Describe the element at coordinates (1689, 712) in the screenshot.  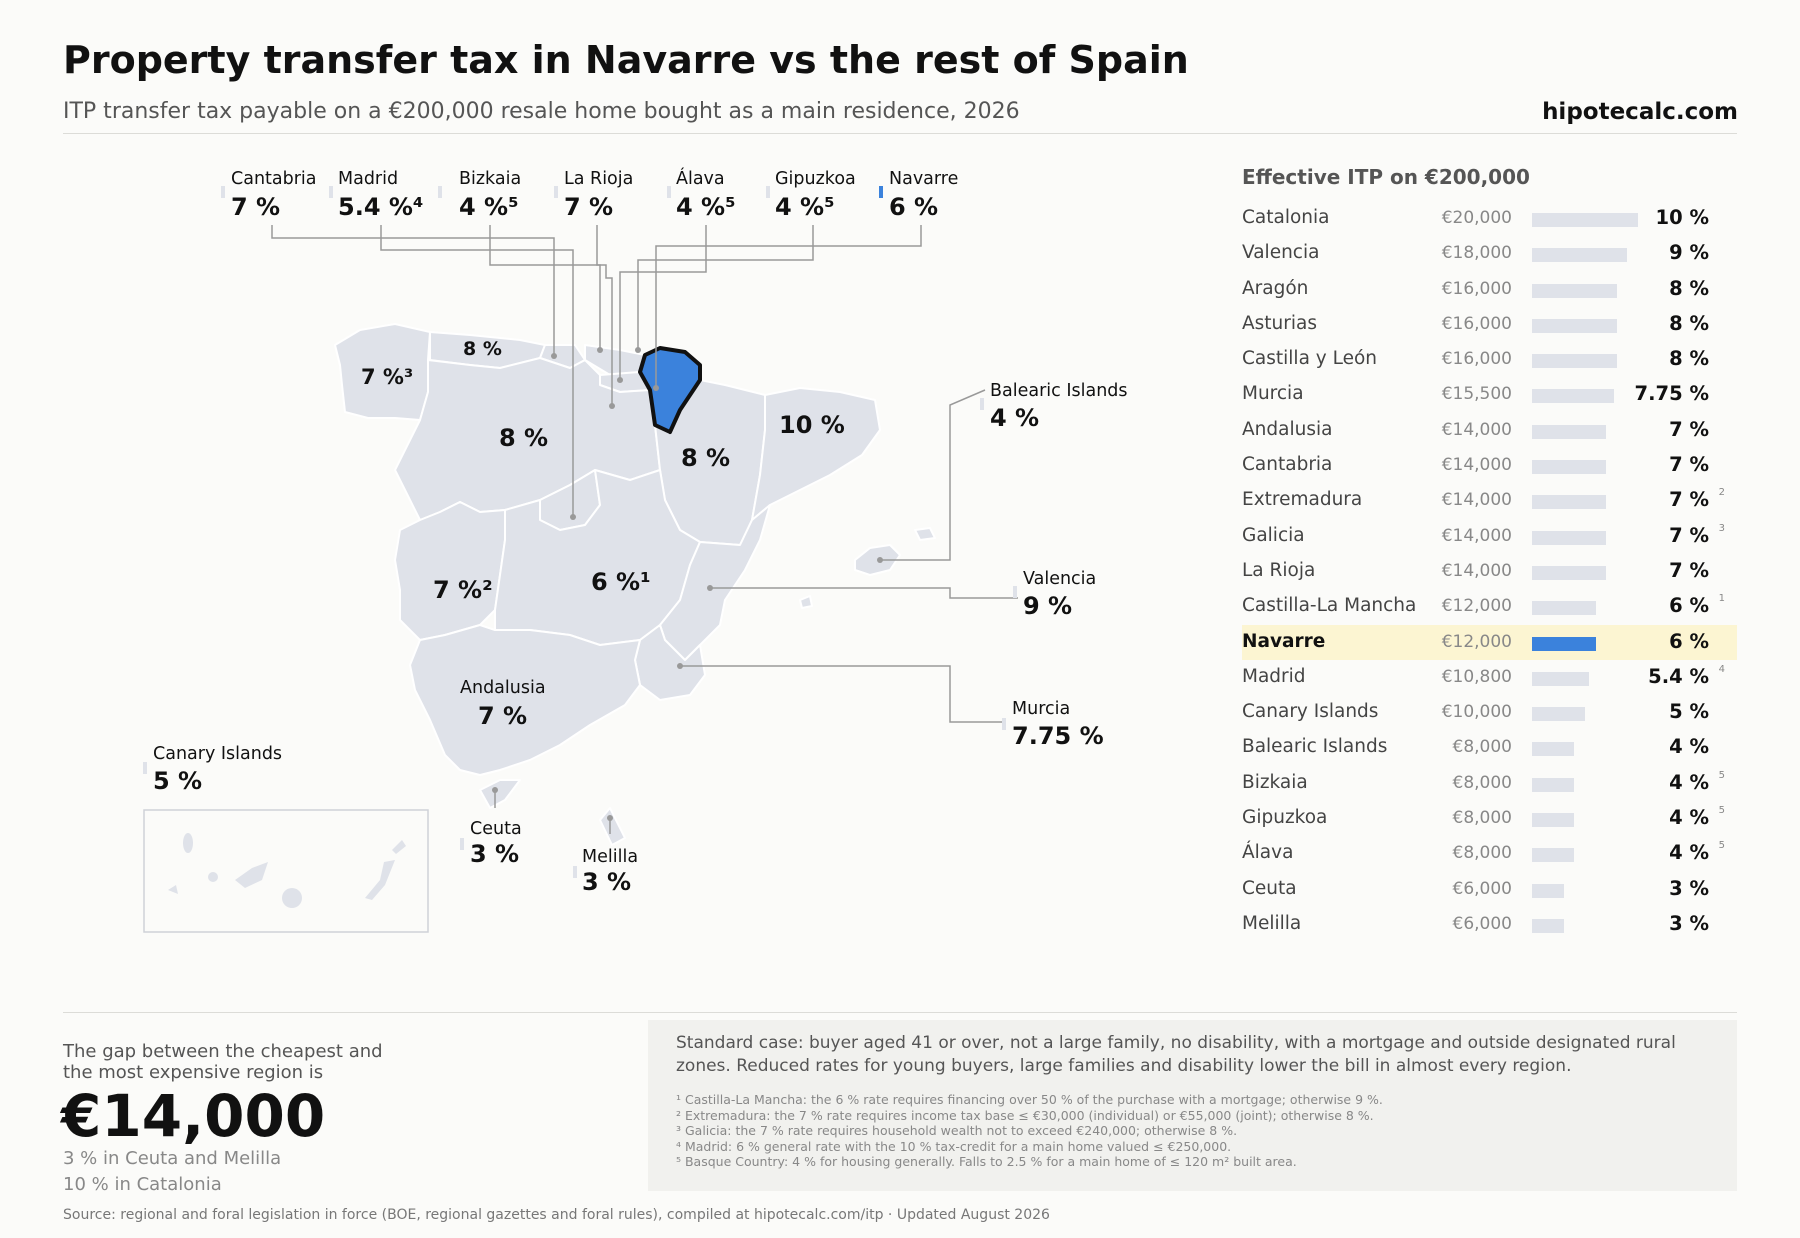
I see `row-rate: 5 %` at that location.